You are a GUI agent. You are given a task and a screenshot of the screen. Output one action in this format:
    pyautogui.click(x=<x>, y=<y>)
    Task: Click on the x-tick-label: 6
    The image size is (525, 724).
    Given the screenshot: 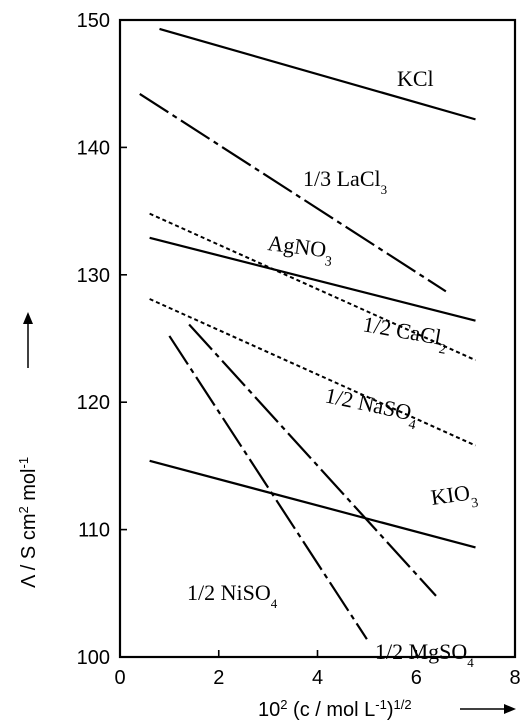 What is the action you would take?
    pyautogui.click(x=416, y=678)
    